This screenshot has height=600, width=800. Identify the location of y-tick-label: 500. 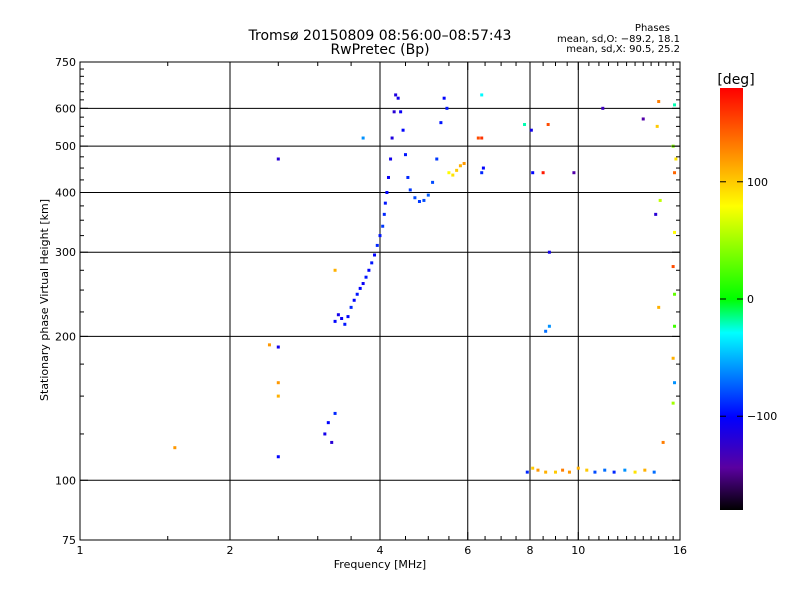
(65, 146).